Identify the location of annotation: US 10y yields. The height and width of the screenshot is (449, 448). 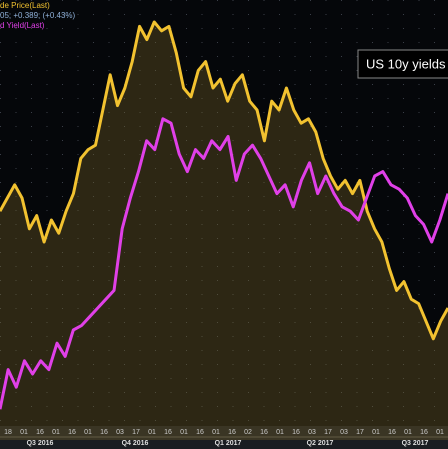
(406, 63).